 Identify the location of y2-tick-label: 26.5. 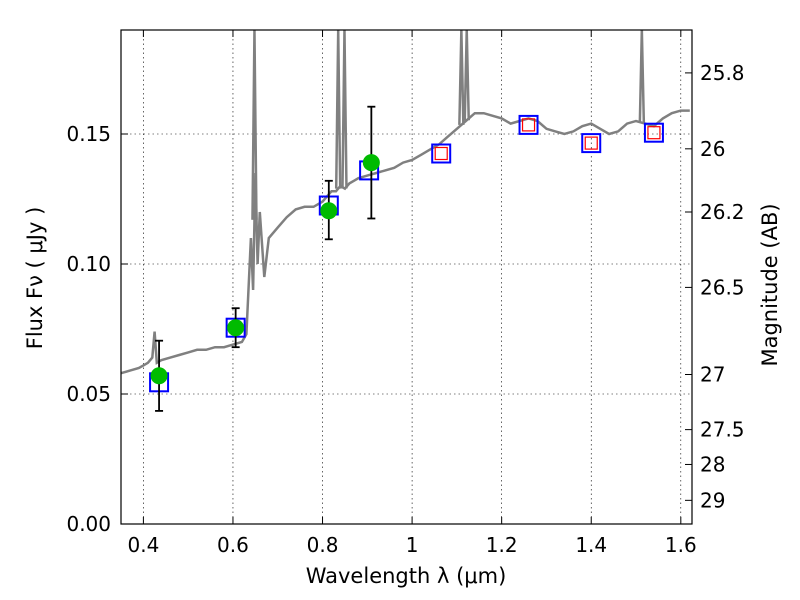
(722, 287).